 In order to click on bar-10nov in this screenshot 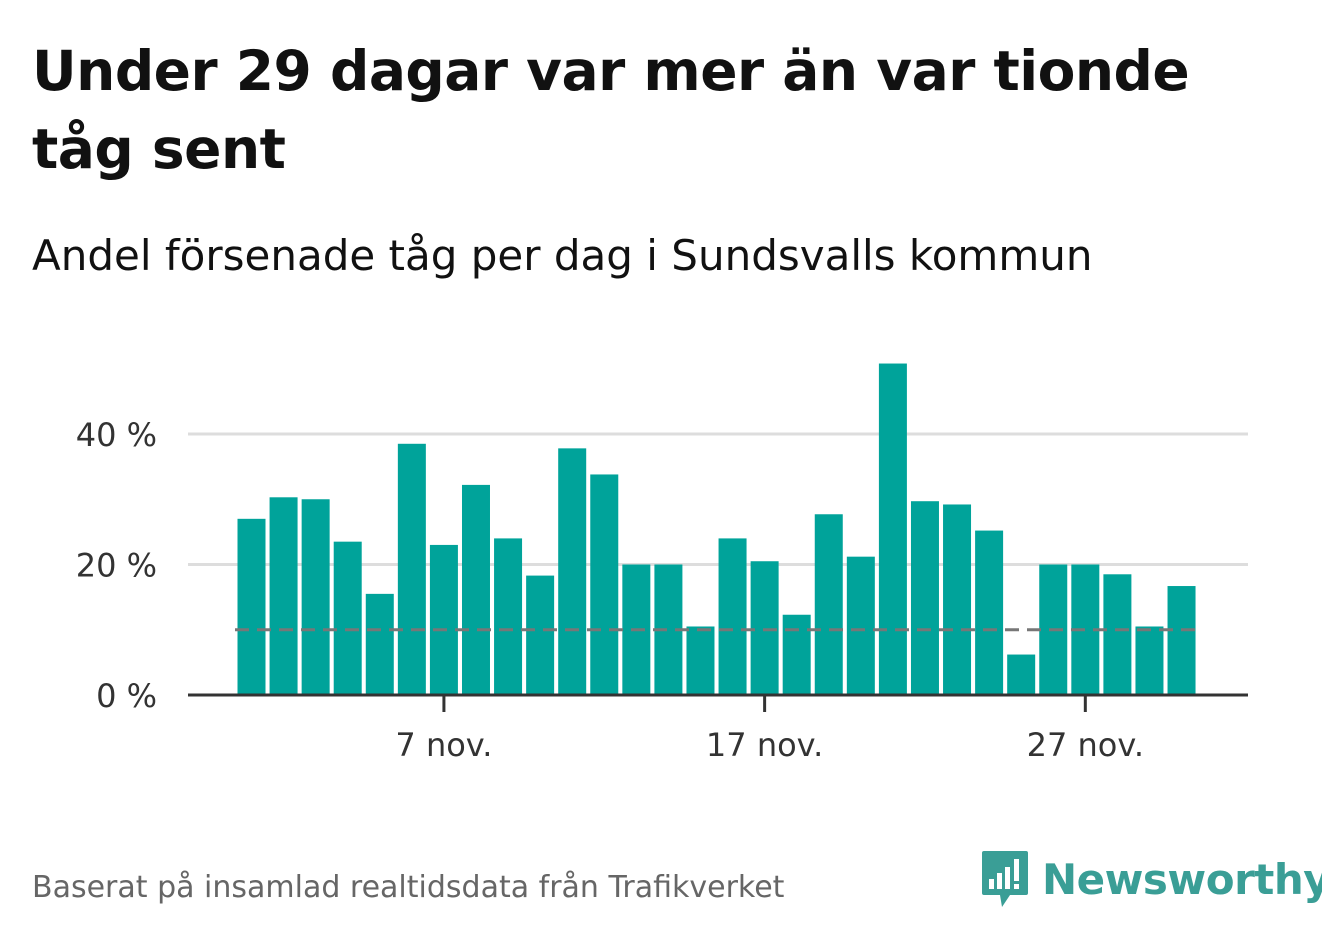, I will do `click(540, 635)`.